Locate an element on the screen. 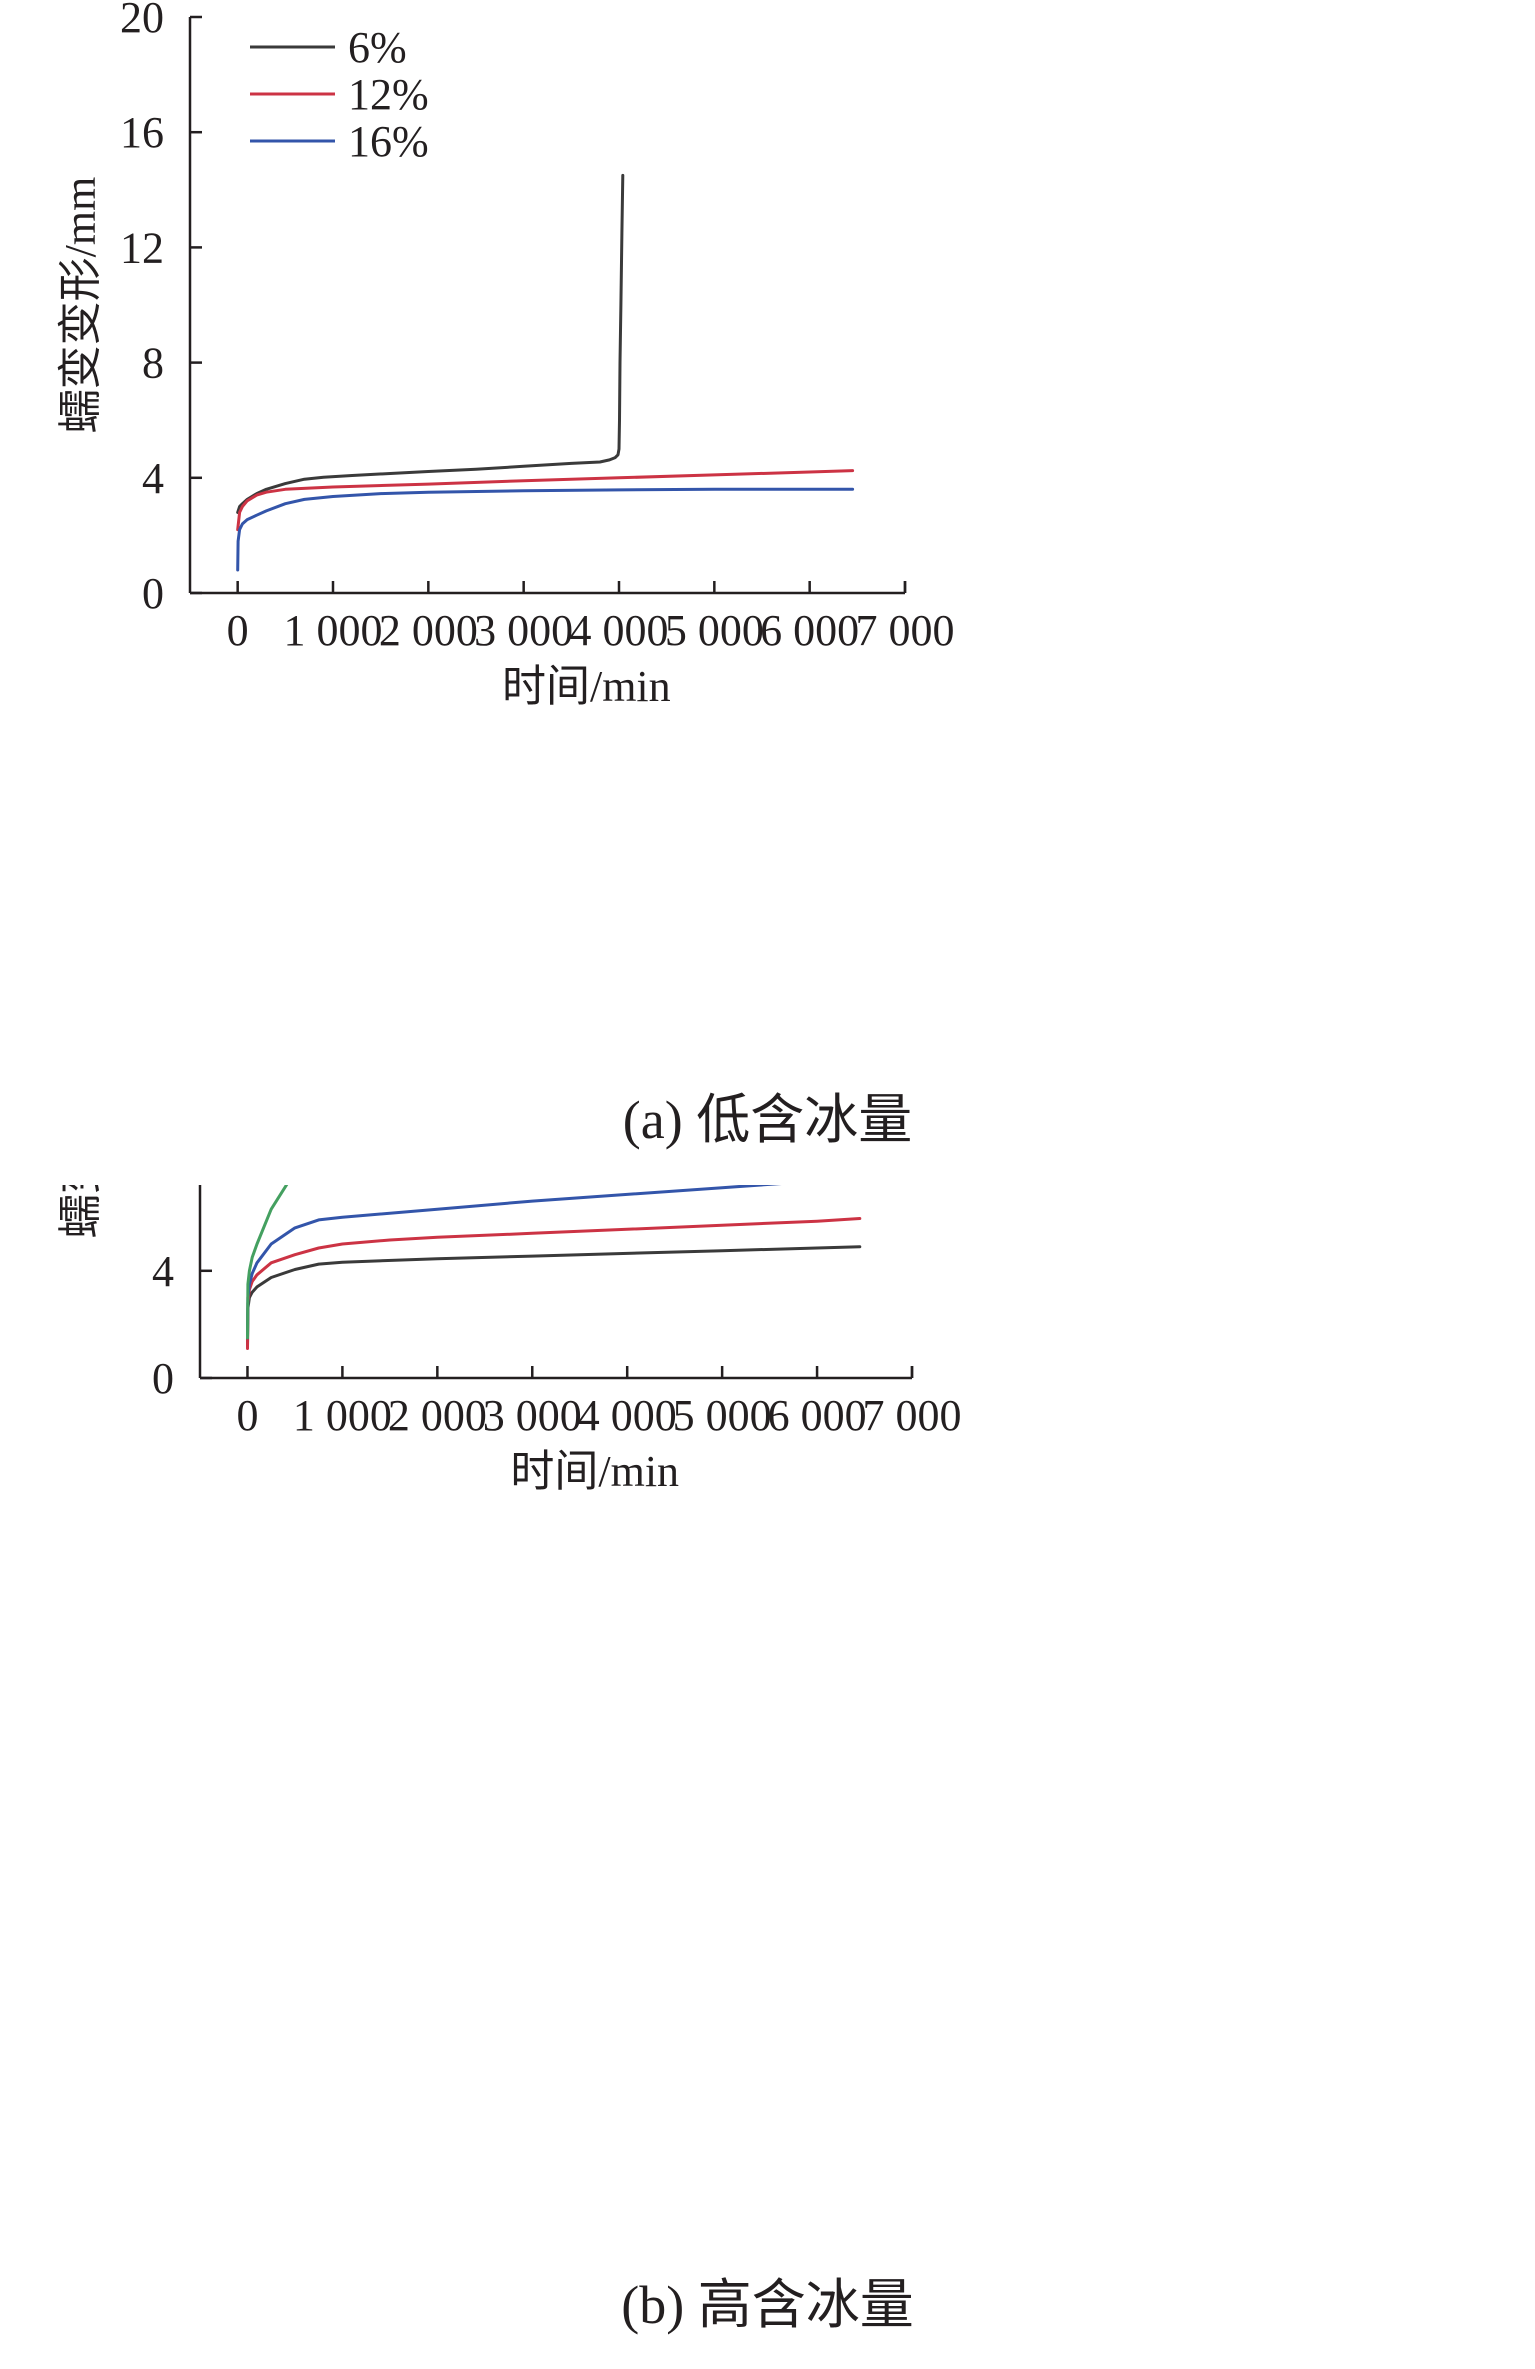 The height and width of the screenshot is (2369, 1535). series-line-6pct is located at coordinates (430, 343).